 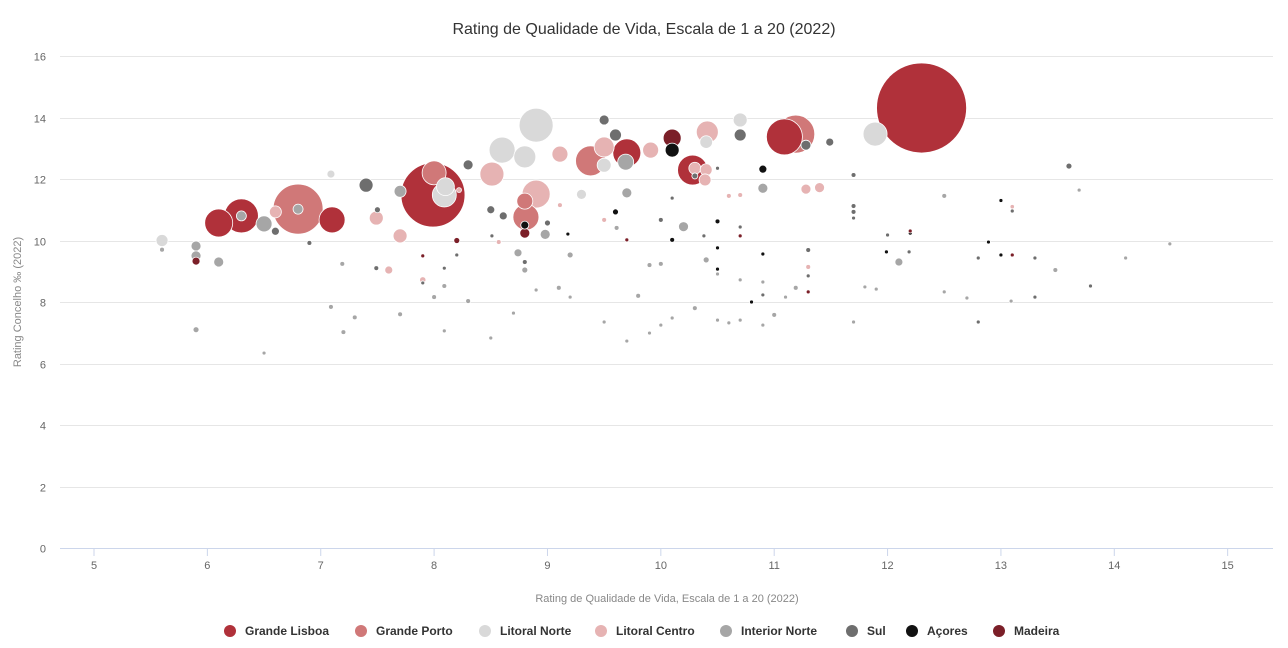 What do you see at coordinates (404, 631) in the screenshot?
I see `legend-item-grande-porto: Grande Porto` at bounding box center [404, 631].